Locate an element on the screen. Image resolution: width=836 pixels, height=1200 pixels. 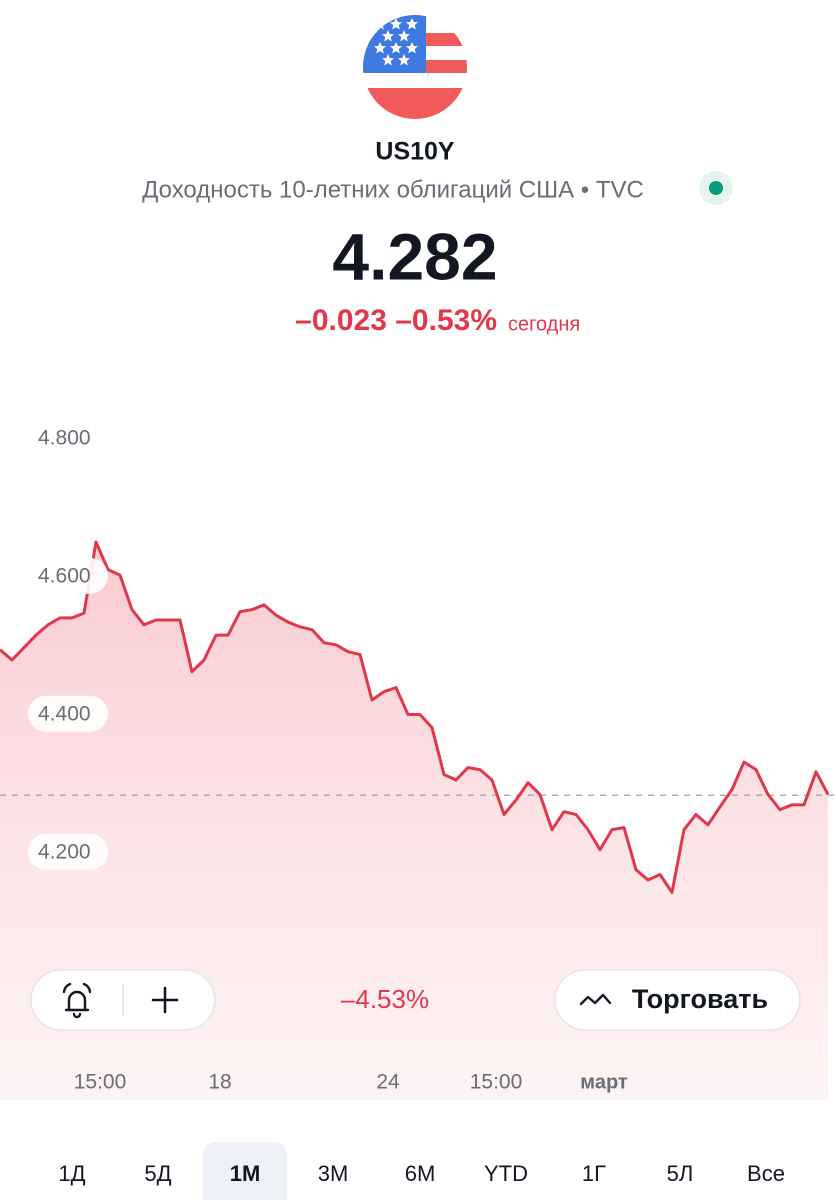
alert-button is located at coordinates (77, 1000).